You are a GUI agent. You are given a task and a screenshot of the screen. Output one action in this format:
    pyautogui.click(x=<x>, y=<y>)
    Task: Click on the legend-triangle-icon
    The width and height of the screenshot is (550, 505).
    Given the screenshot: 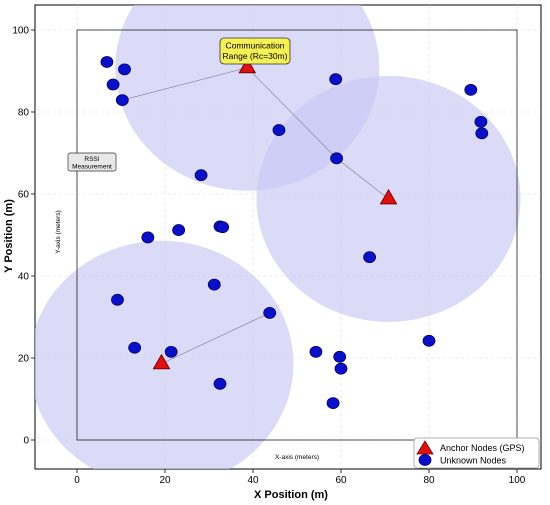 What is the action you would take?
    pyautogui.click(x=425, y=447)
    